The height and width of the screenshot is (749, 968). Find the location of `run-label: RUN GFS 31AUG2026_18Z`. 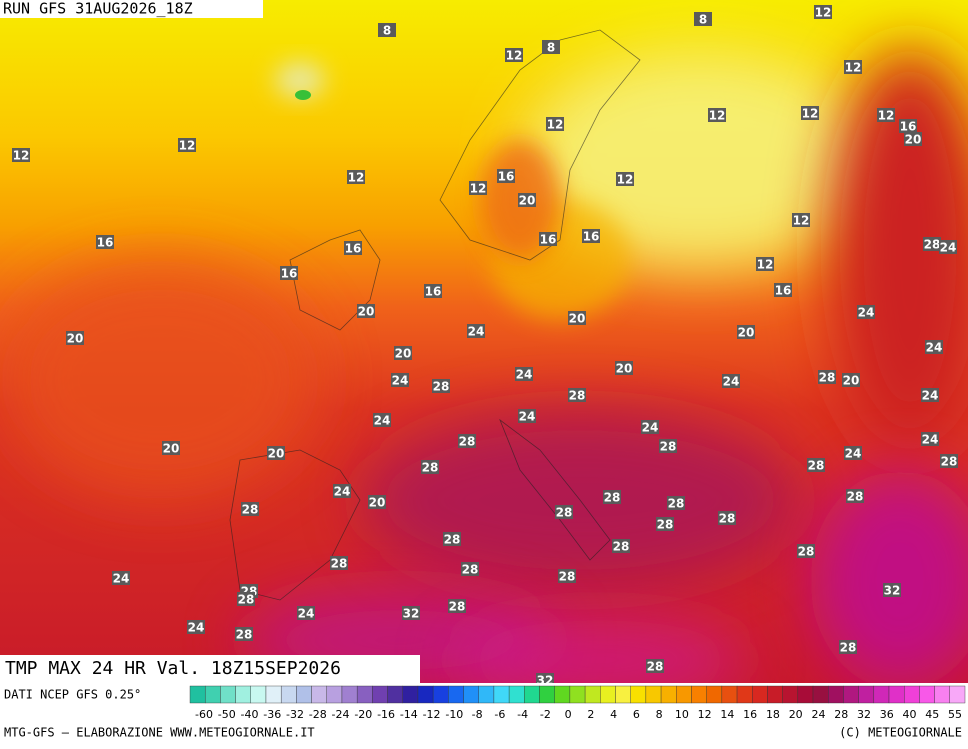

run-label: RUN GFS 31AUG2026_18Z is located at coordinates (98, 9).